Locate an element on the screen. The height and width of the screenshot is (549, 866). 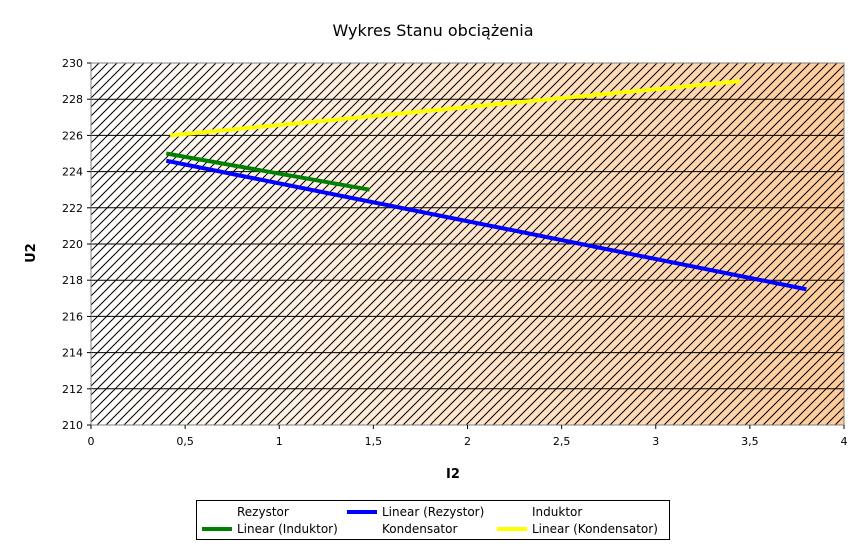
legend-label: Induktor is located at coordinates (557, 512).